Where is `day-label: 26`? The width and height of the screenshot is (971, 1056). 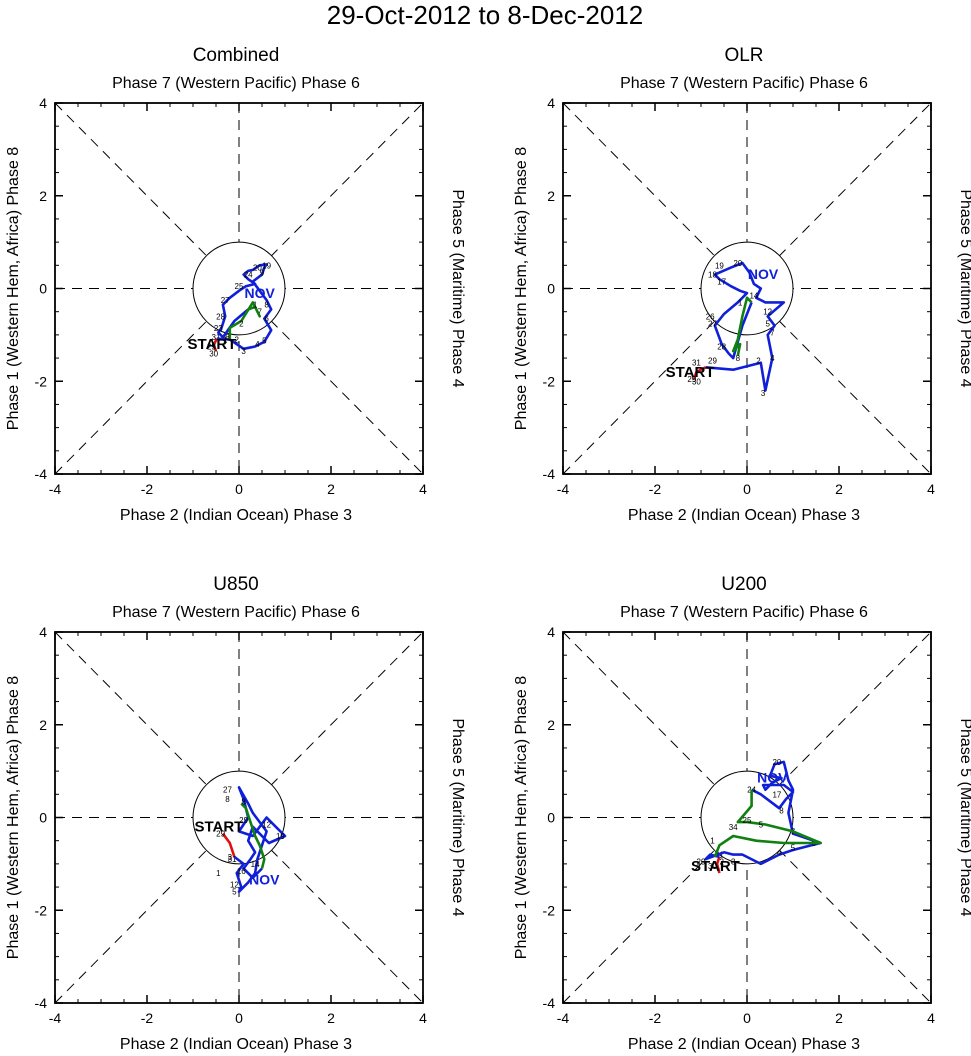 day-label: 26 is located at coordinates (710, 316).